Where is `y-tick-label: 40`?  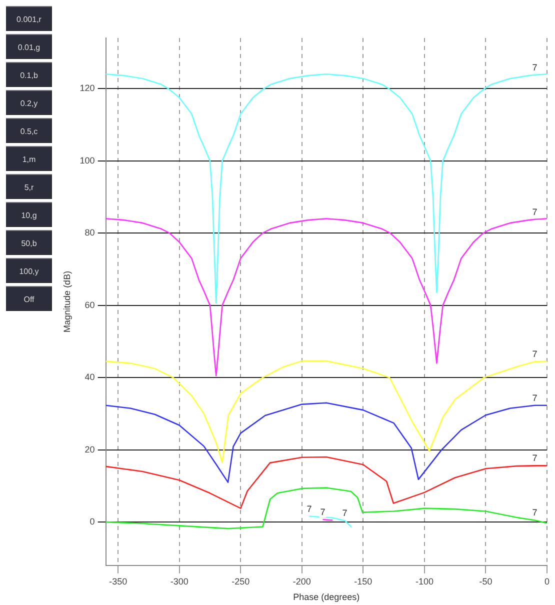
y-tick-label: 40 is located at coordinates (89, 377).